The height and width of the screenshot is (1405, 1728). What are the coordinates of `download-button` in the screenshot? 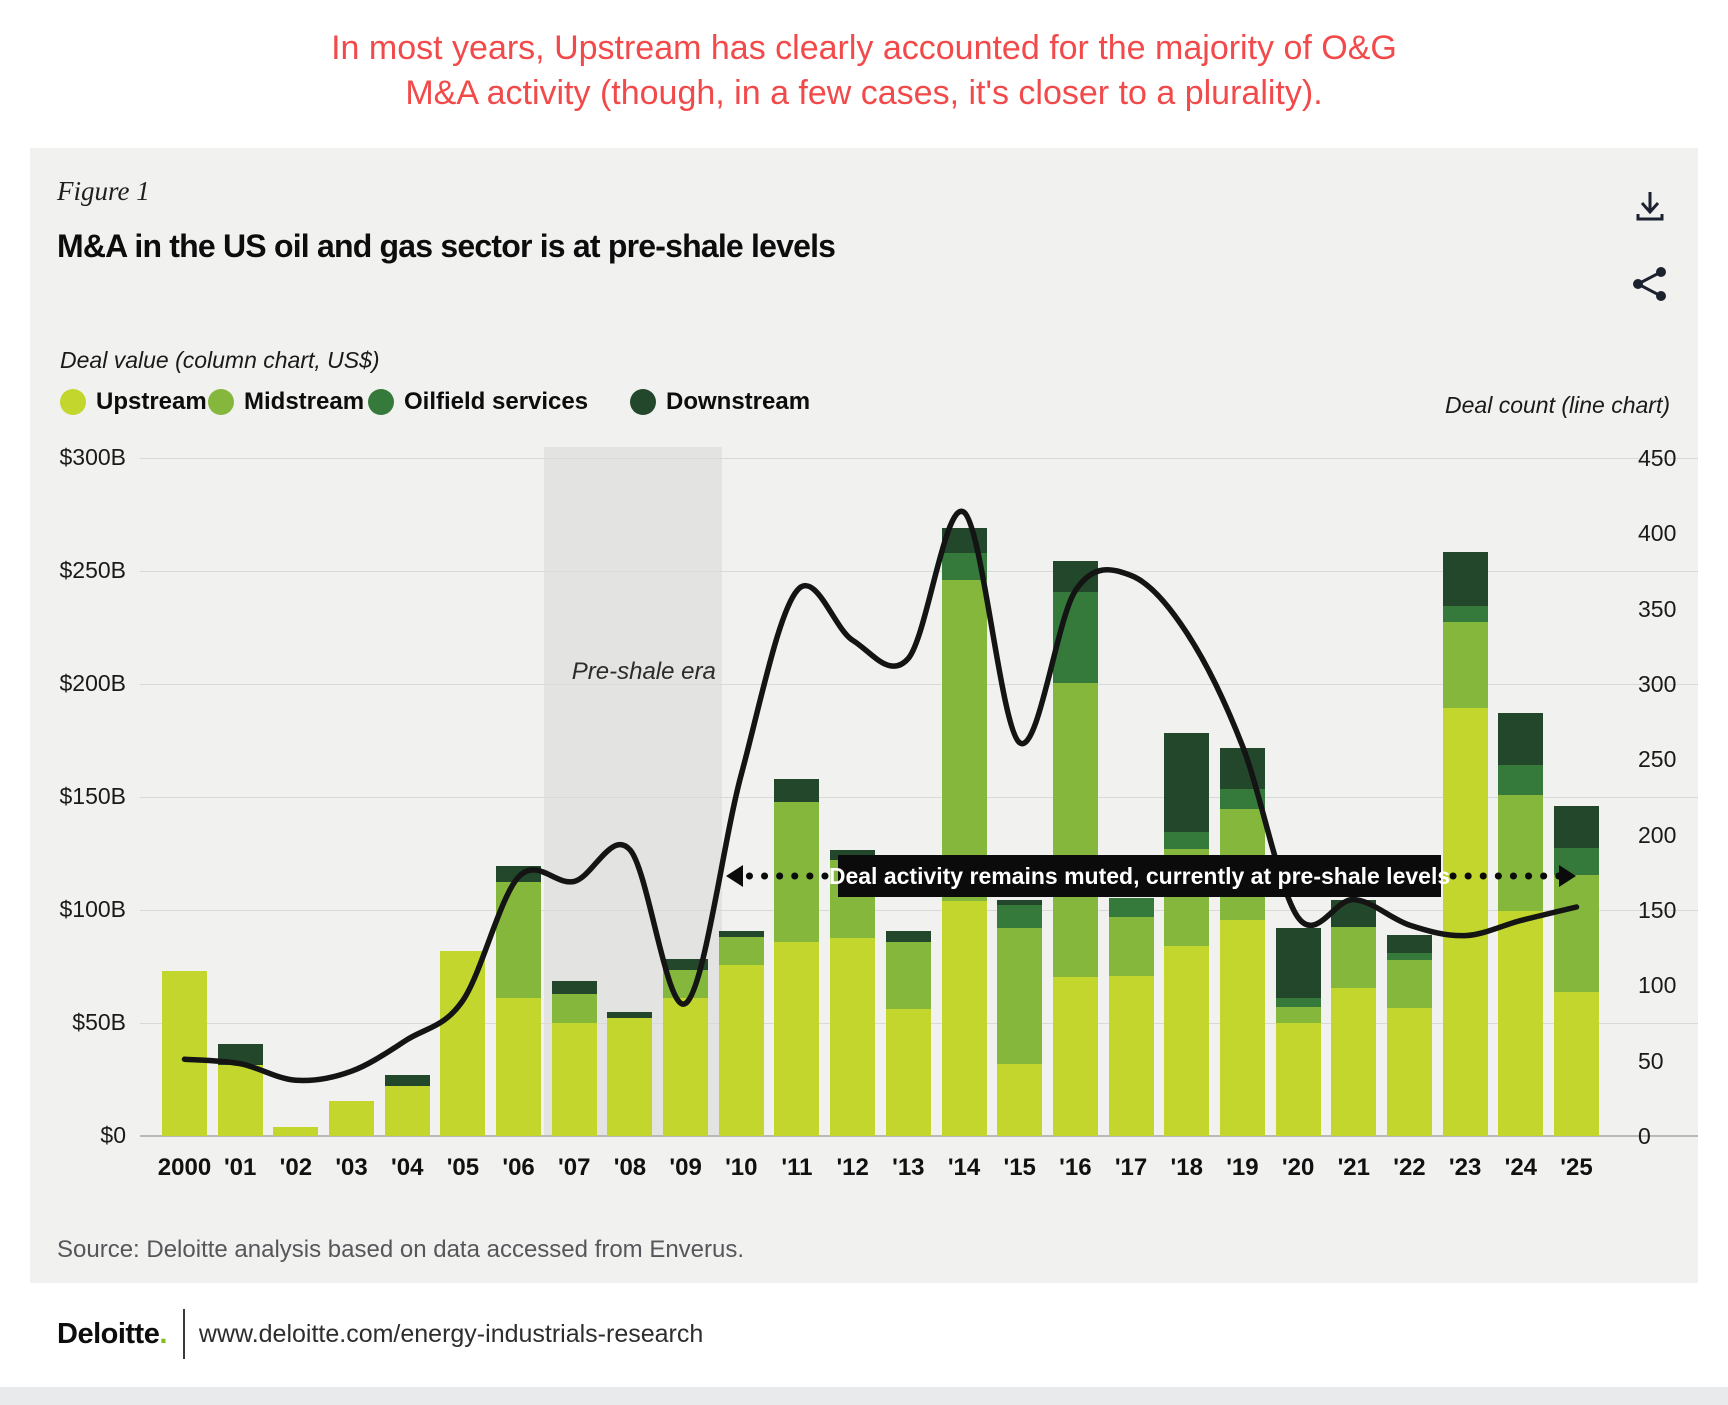 It's located at (1650, 206).